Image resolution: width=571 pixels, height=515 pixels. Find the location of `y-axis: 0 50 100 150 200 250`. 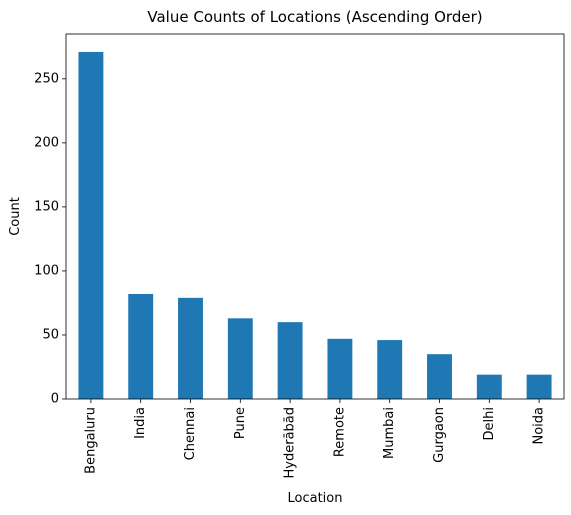

y-axis: 0 50 100 150 200 250 is located at coordinates (50, 239).